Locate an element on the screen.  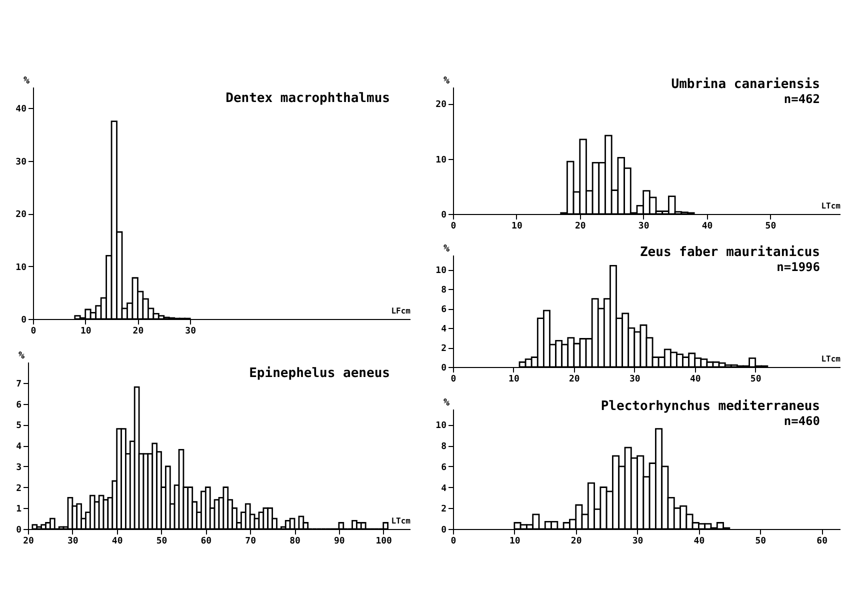
y-tick-label: 3 is located at coordinates (19, 467).